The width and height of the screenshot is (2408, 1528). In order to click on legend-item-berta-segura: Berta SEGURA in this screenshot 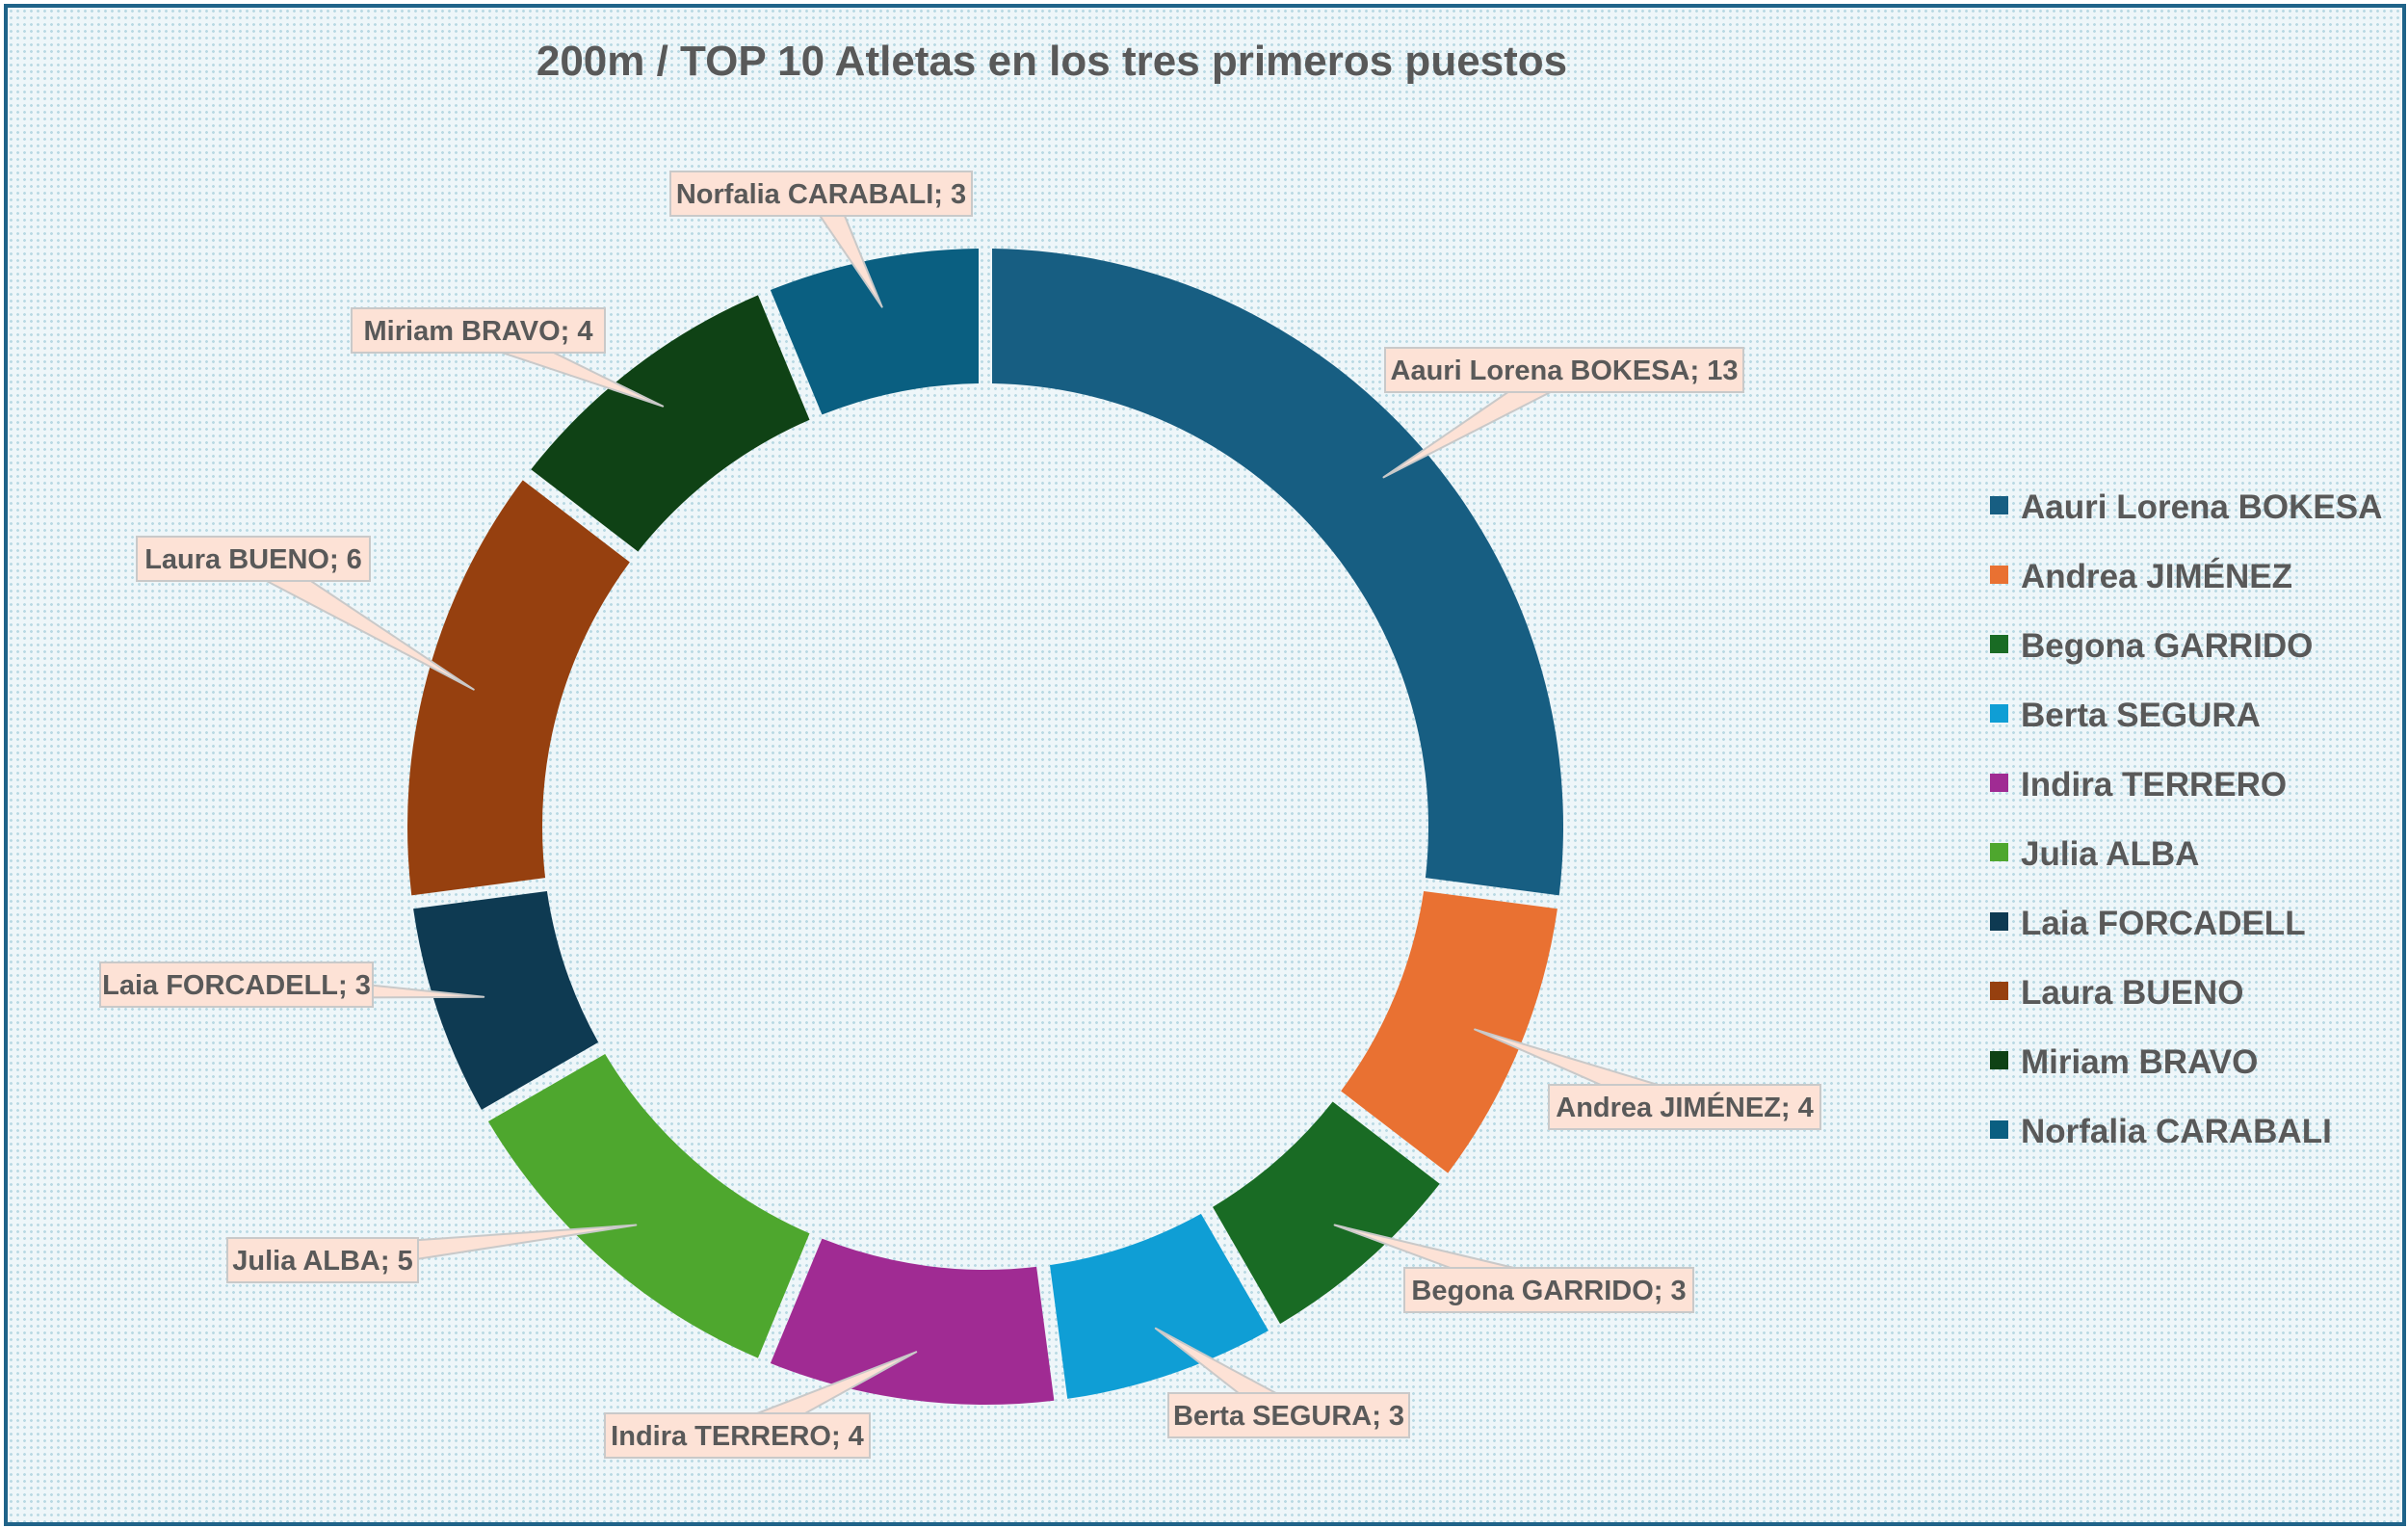, I will do `click(2125, 715)`.